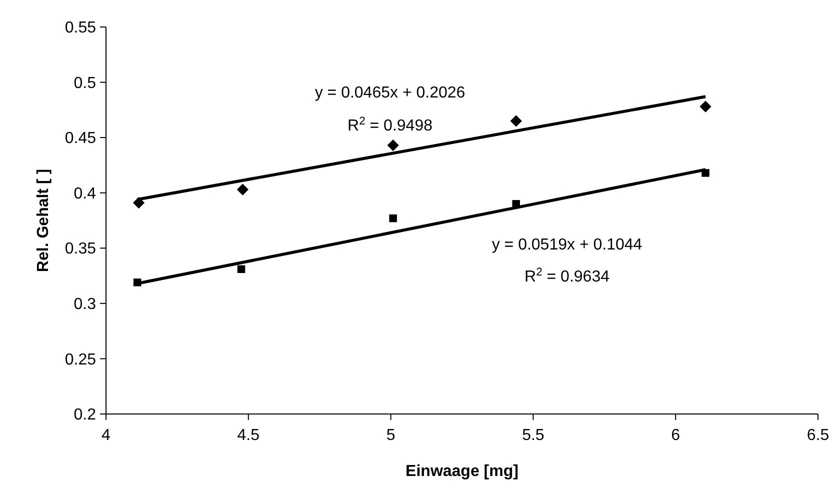 The image size is (835, 488). Describe the element at coordinates (80, 139) in the screenshot. I see `y-tick-label: 0.45` at that location.